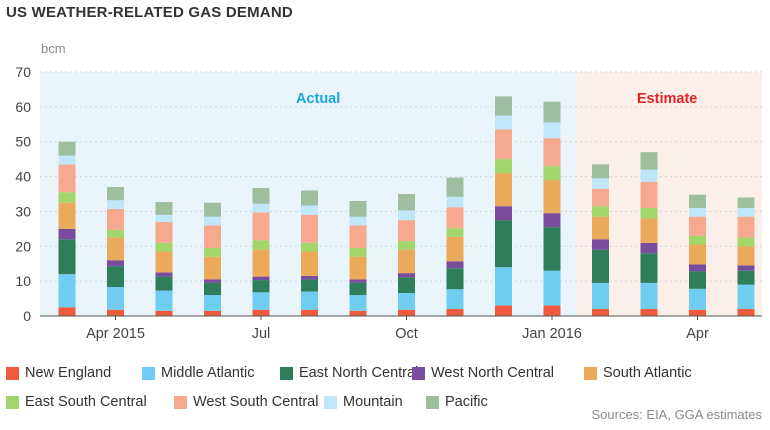 This screenshot has width=770, height=430. What do you see at coordinates (318, 99) in the screenshot?
I see `actual-region-label: Actual` at bounding box center [318, 99].